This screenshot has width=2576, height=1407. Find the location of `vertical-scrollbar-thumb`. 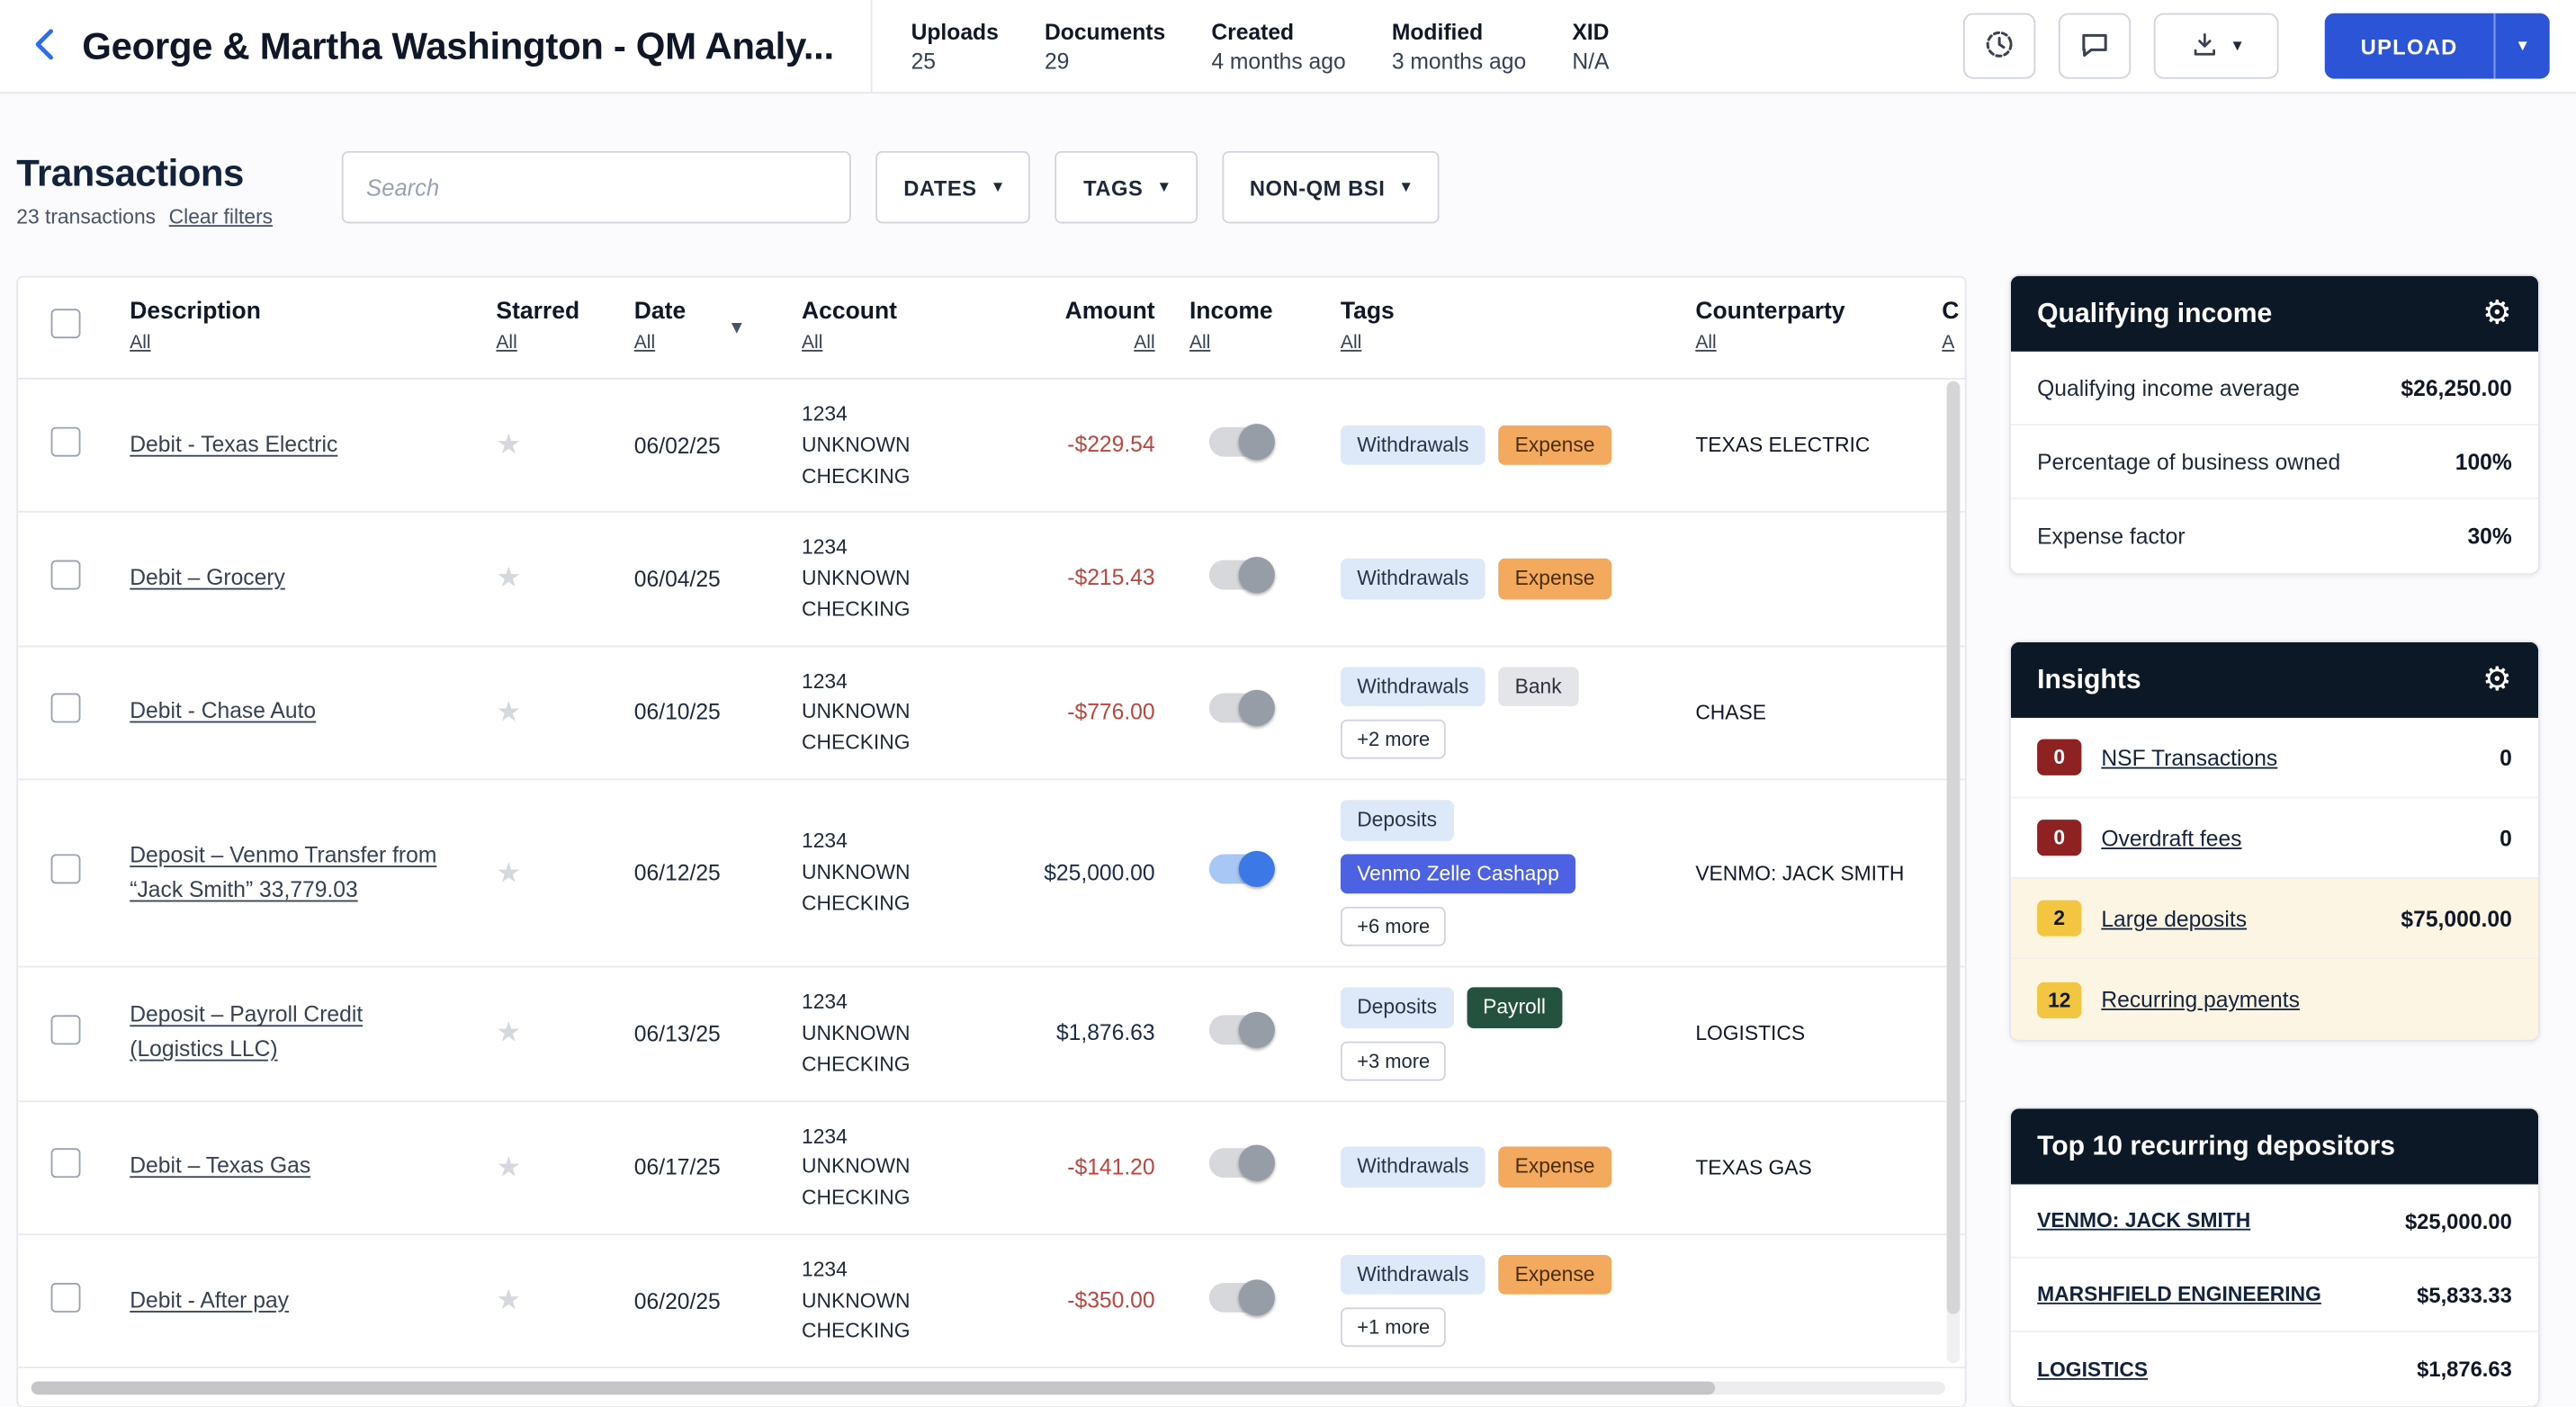

vertical-scrollbar-thumb is located at coordinates (1954, 848).